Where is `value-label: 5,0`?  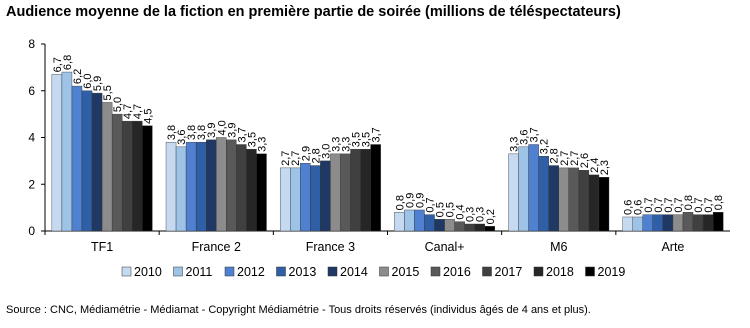 value-label: 5,0 is located at coordinates (118, 104).